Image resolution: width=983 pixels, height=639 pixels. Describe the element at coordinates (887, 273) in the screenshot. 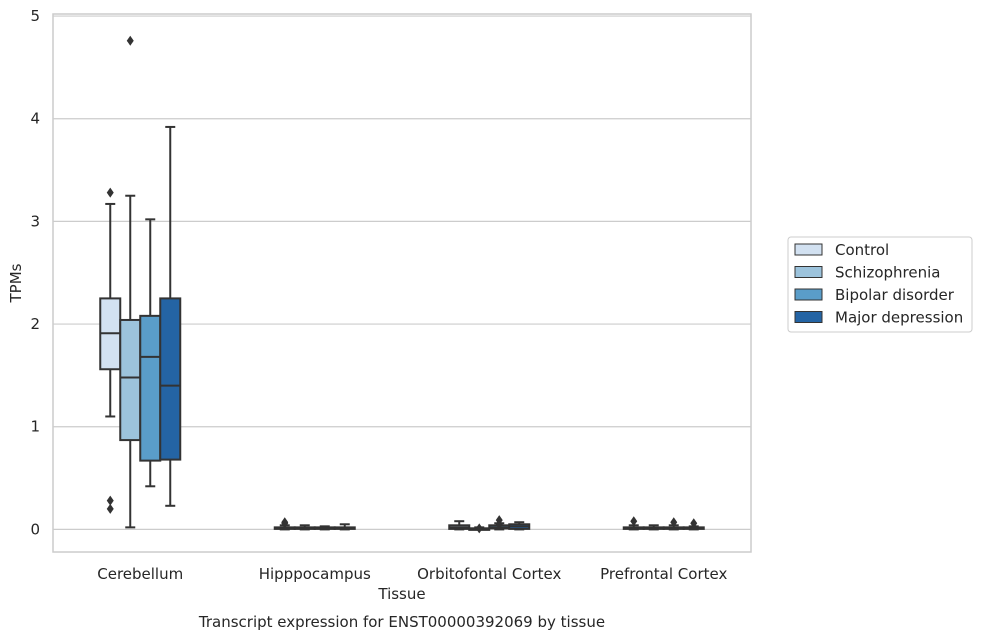

I see `legend-label: Schizophrenia` at that location.